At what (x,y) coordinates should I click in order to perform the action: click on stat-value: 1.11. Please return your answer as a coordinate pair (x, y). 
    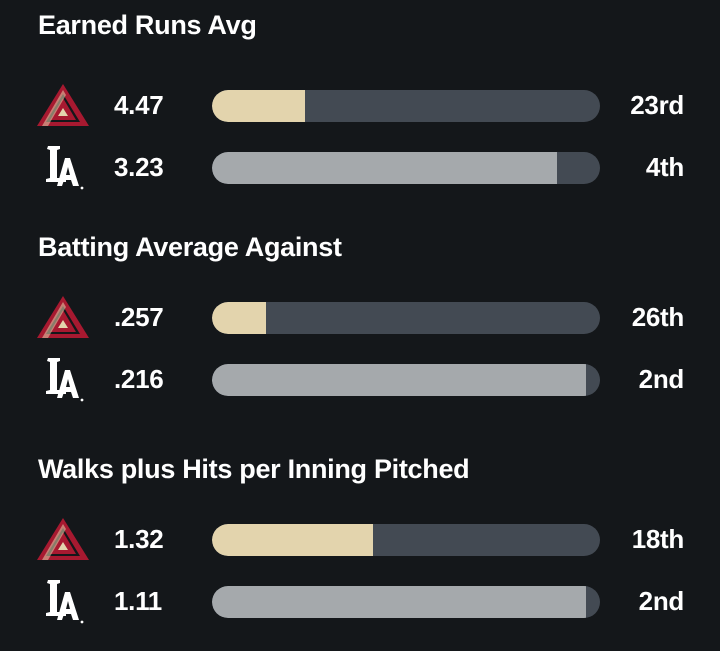
    Looking at the image, I should click on (138, 601).